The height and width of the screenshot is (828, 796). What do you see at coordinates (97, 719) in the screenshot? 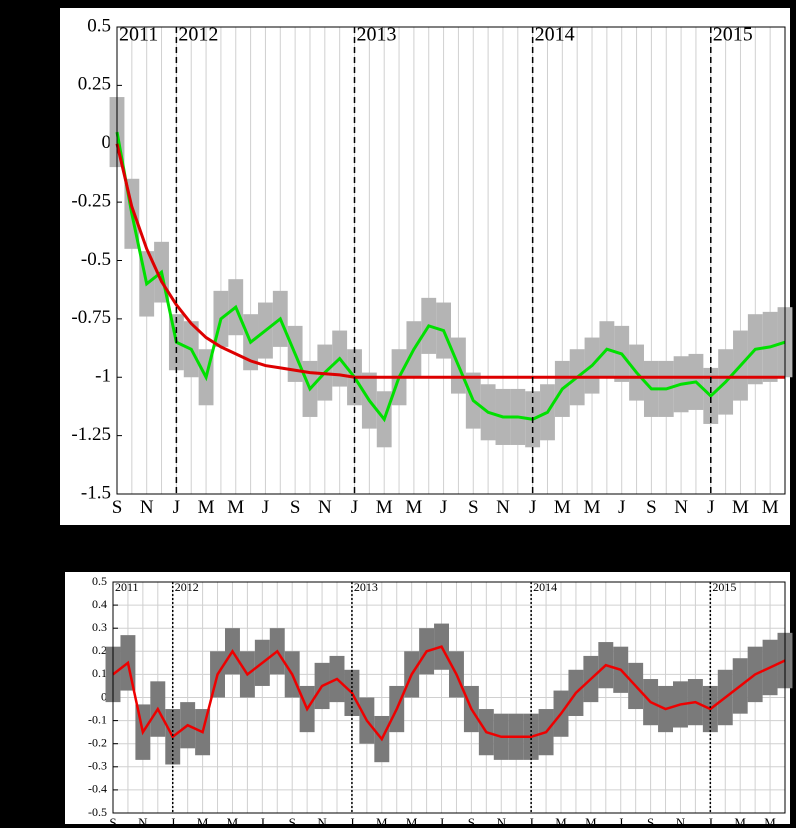
I see `y-tick-label: -0.1` at bounding box center [97, 719].